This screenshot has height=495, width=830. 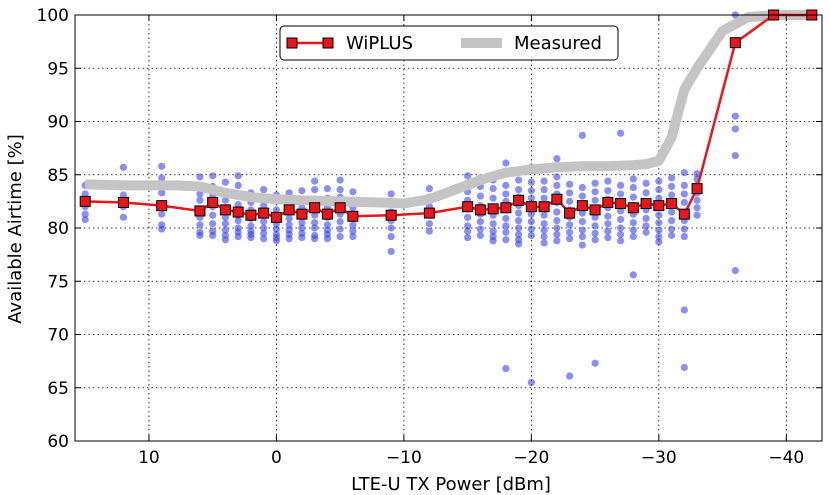 What do you see at coordinates (58, 229) in the screenshot?
I see `y-tick-label: 80` at bounding box center [58, 229].